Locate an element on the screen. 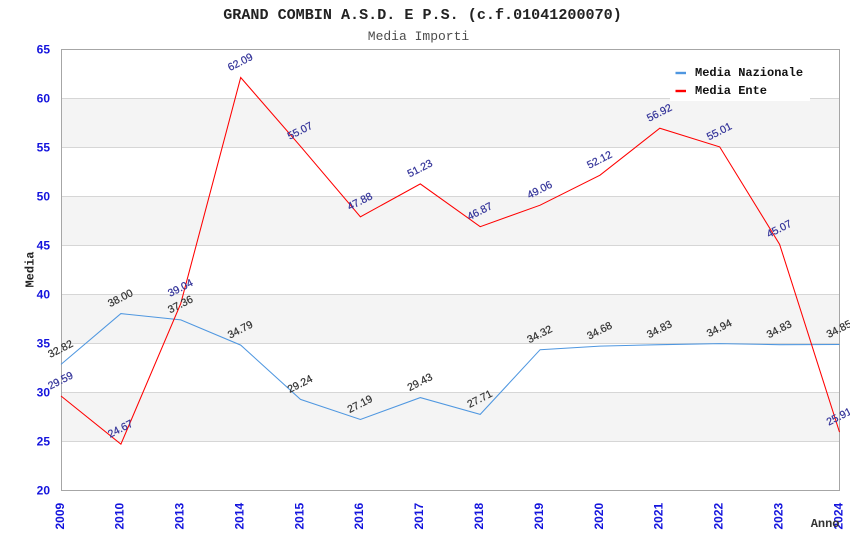  svg-text: 60 is located at coordinates (44, 98).